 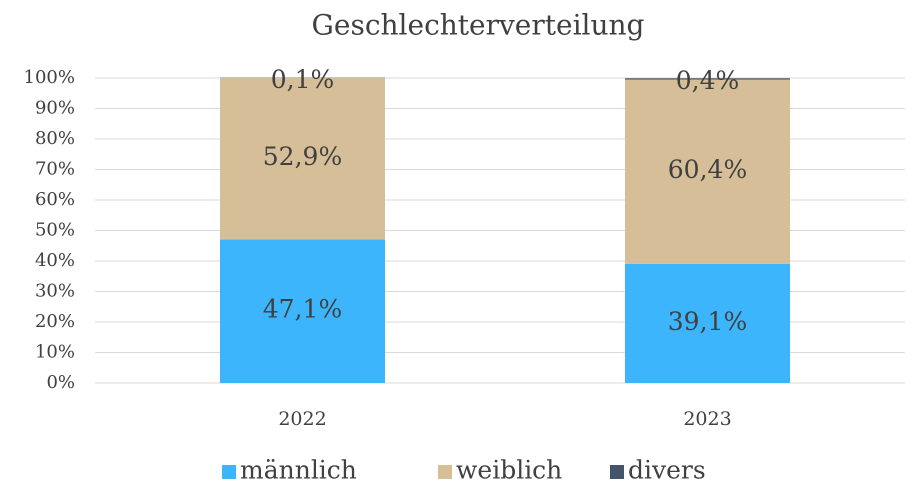 What do you see at coordinates (707, 419) in the screenshot?
I see `x-tick-label: 2023` at bounding box center [707, 419].